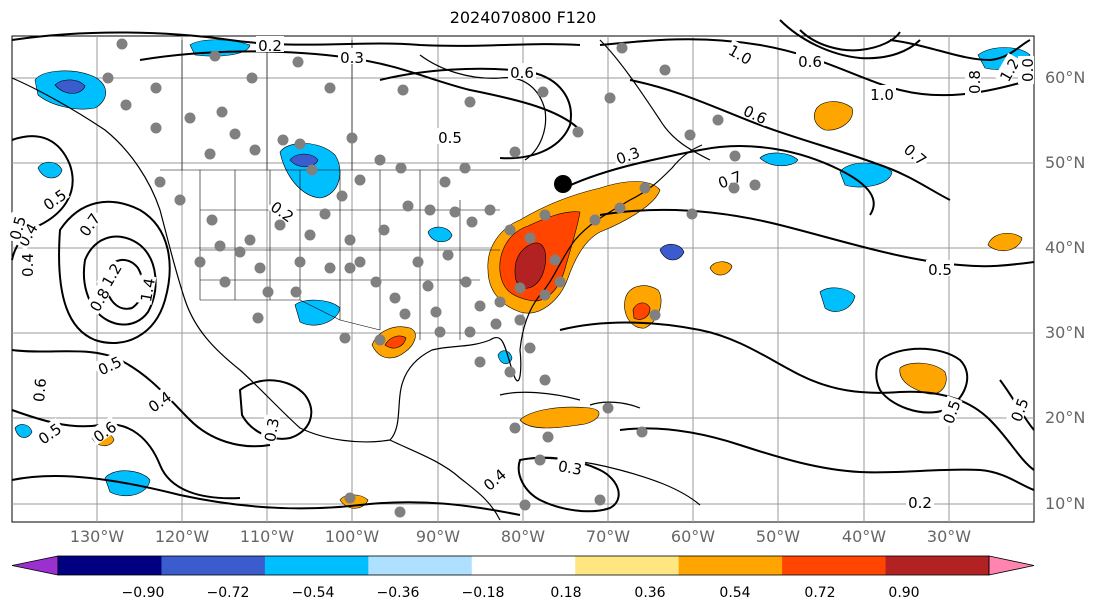 The image size is (1105, 615). I want to click on colorbar-tick-label: −0.18, so click(483, 593).